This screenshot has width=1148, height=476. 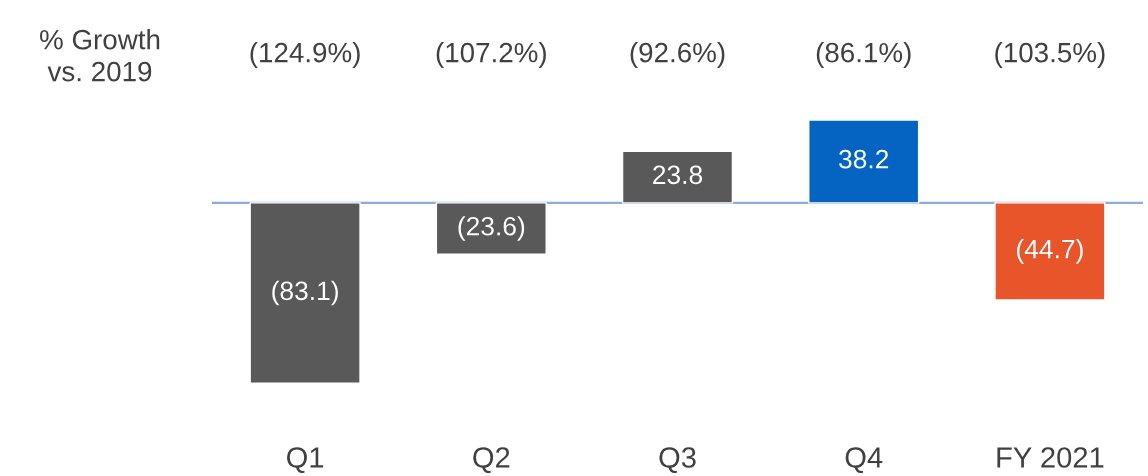 I want to click on data-label: 38.2, so click(x=864, y=159).